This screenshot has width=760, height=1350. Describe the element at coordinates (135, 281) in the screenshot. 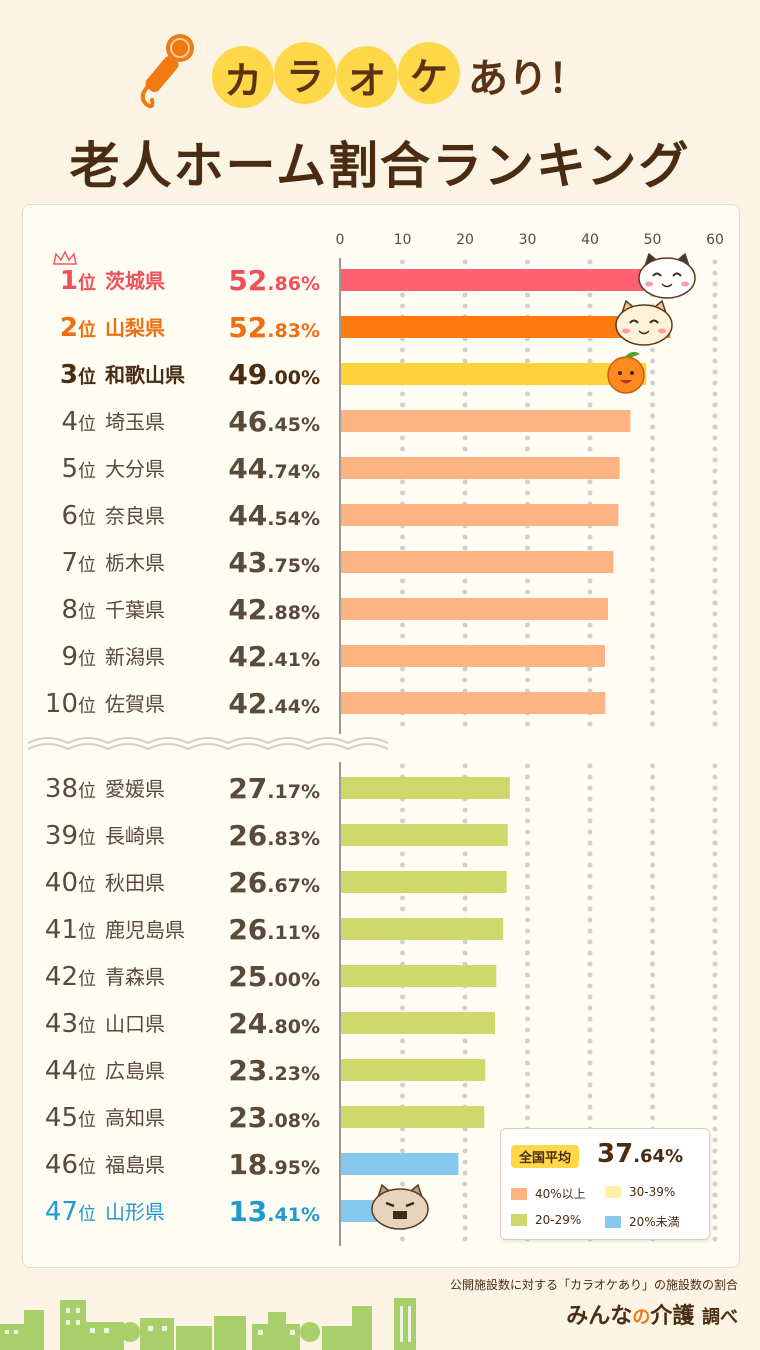

I see `prefecture-label: 茨城県` at that location.